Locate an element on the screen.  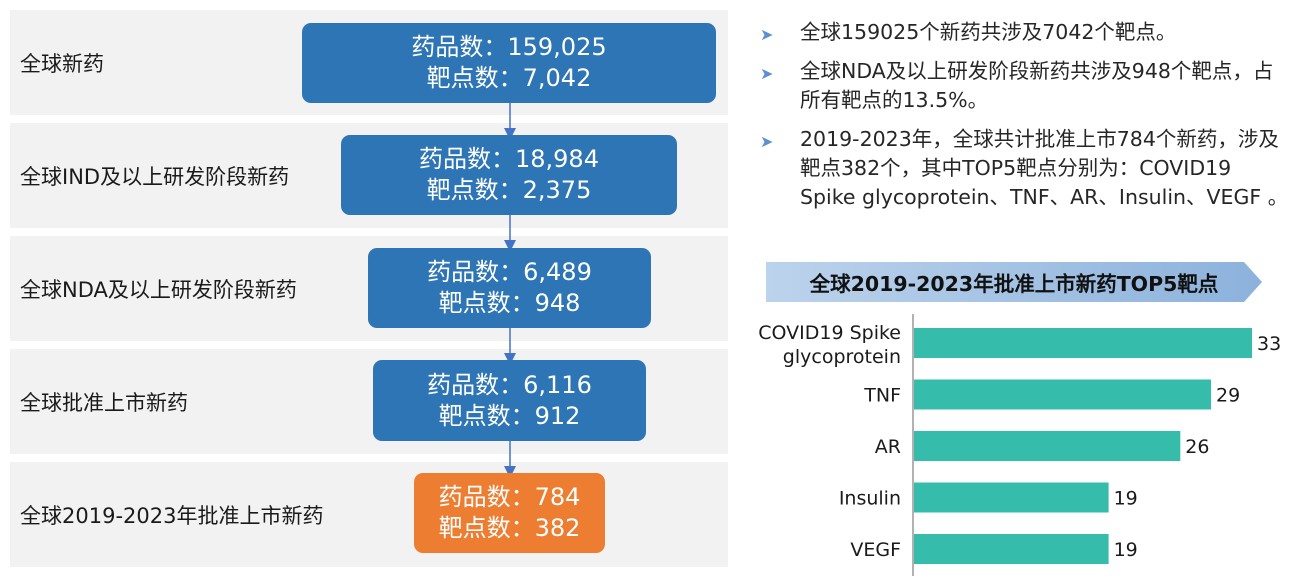
funnel-row-label: 全球IND及以上研发阶段新药 is located at coordinates (155, 176).